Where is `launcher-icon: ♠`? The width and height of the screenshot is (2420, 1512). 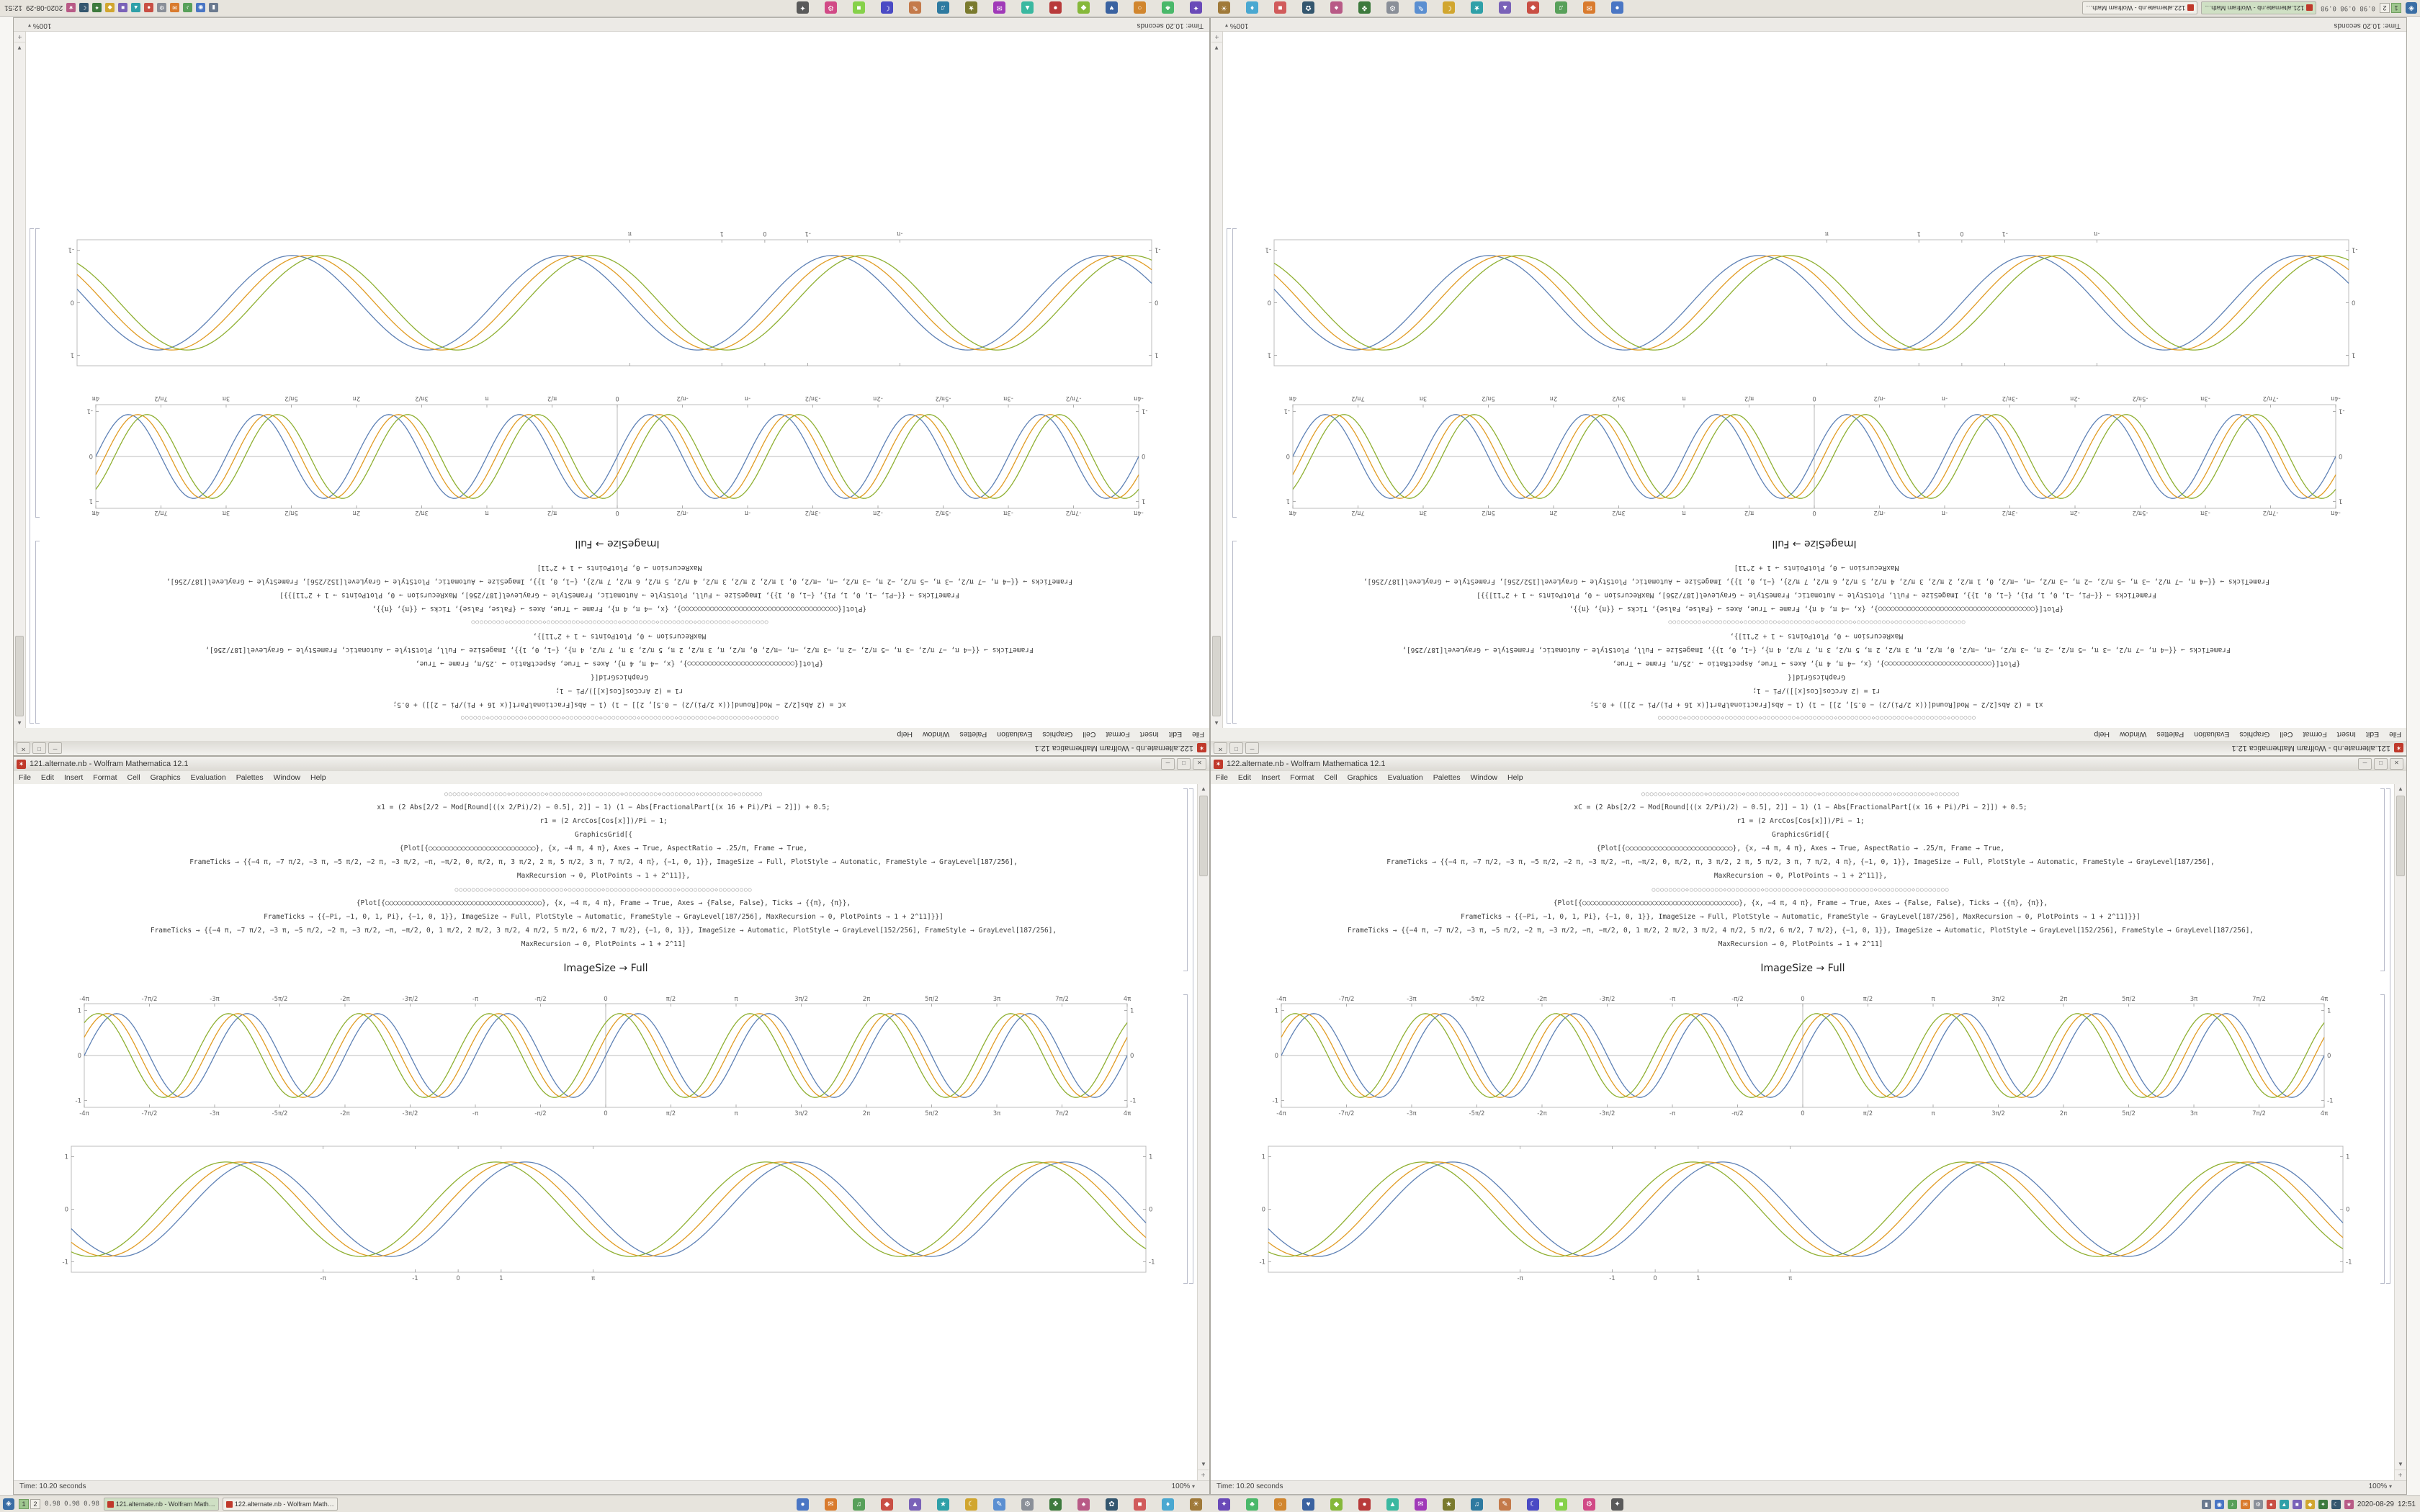
launcher-icon: ♠ is located at coordinates (1336, 7).